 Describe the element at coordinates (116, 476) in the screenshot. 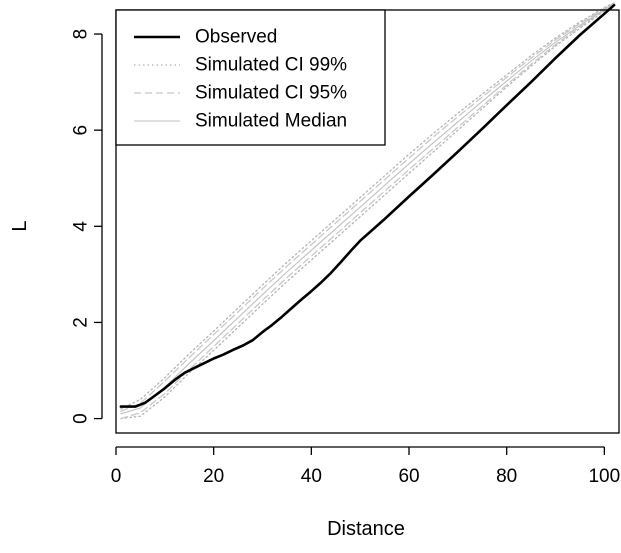

I see `x-tick-label: 0` at that location.